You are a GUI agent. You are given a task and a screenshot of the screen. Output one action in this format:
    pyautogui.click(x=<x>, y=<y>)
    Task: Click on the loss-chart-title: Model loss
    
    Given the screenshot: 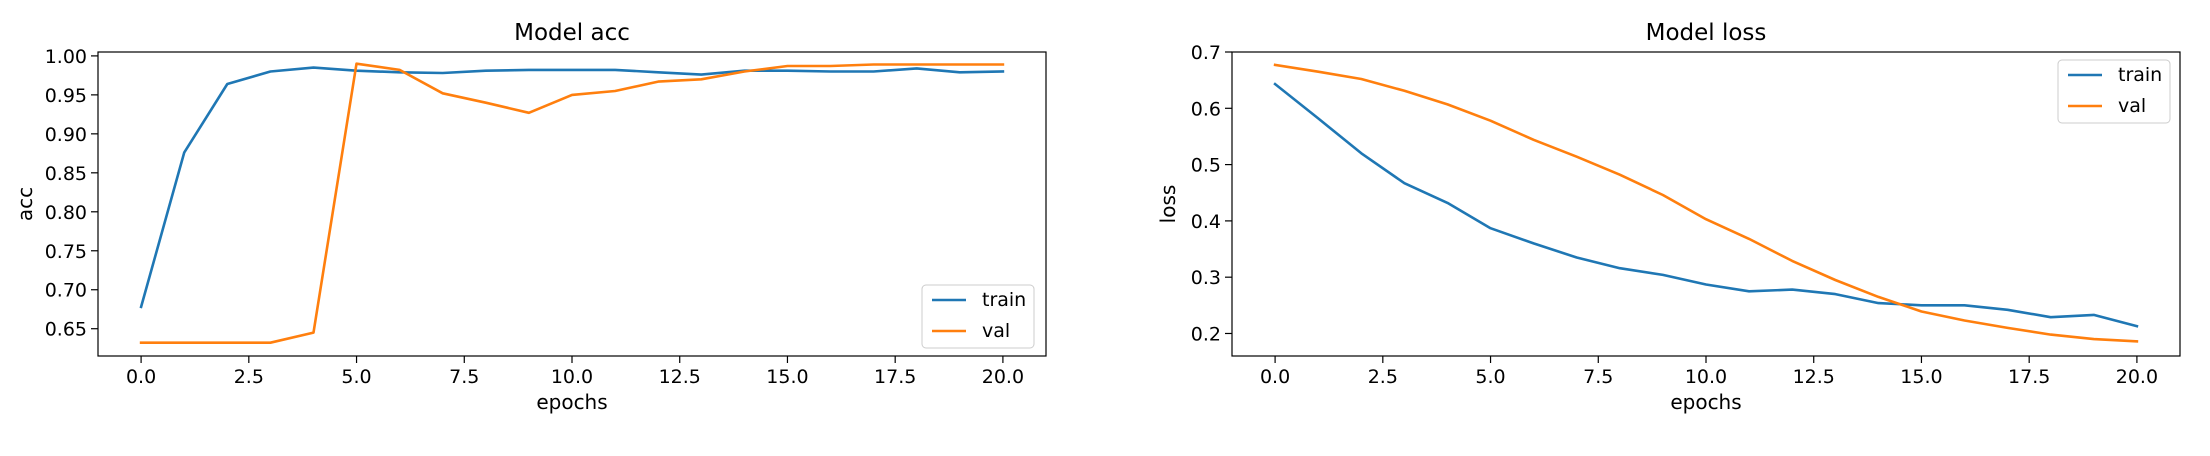 What is the action you would take?
    pyautogui.click(x=1706, y=33)
    